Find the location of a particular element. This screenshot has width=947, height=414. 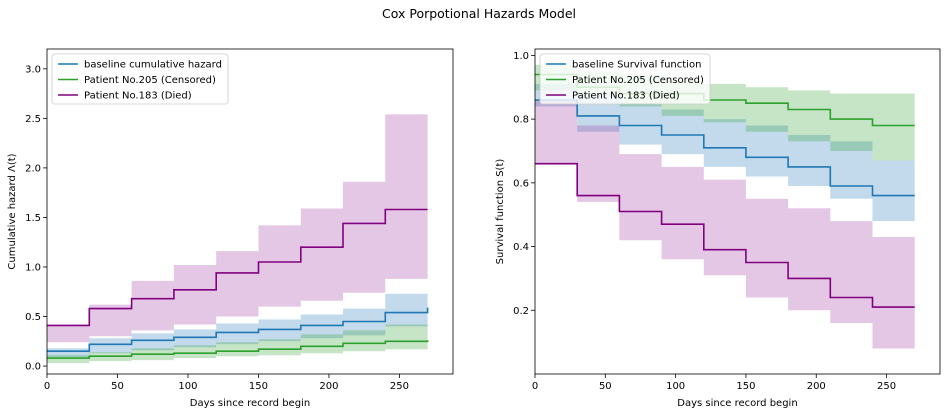

y-tick-label: 0.8 is located at coordinates (521, 120).